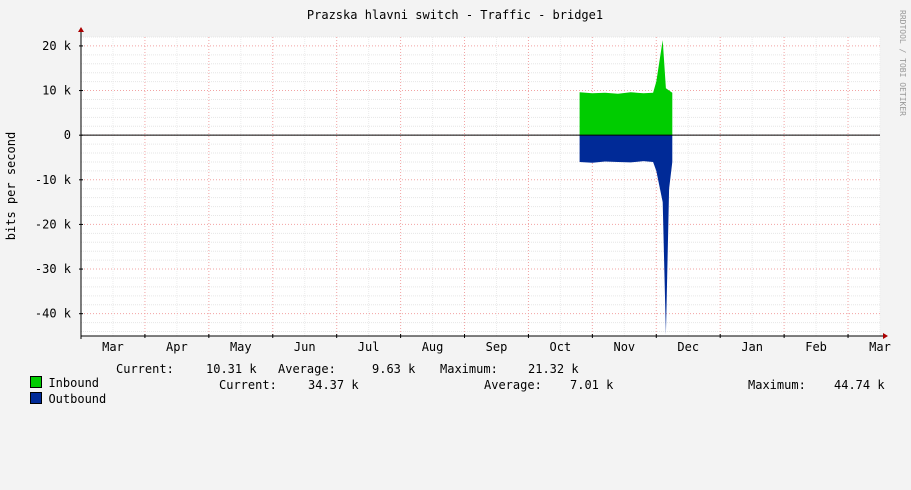 The width and height of the screenshot is (911, 490). What do you see at coordinates (333, 385) in the screenshot?
I see `outbound-current-value: 34.37 k` at bounding box center [333, 385].